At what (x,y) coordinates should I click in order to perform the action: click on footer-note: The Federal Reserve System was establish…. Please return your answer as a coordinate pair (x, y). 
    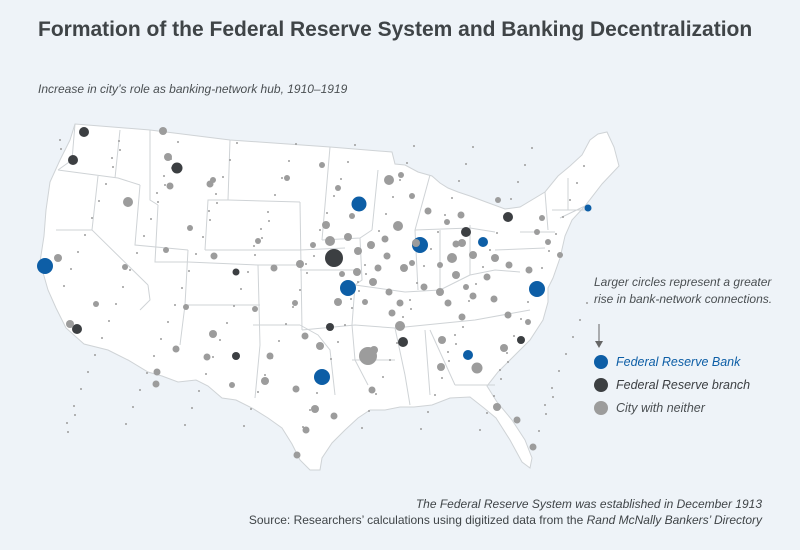
    Looking at the image, I should click on (588, 504).